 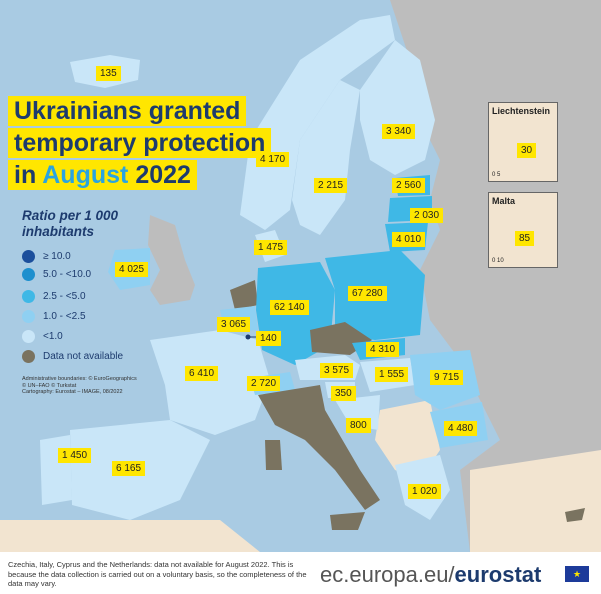 What do you see at coordinates (42, 336) in the screenshot?
I see `legend-item: <1.0` at bounding box center [42, 336].